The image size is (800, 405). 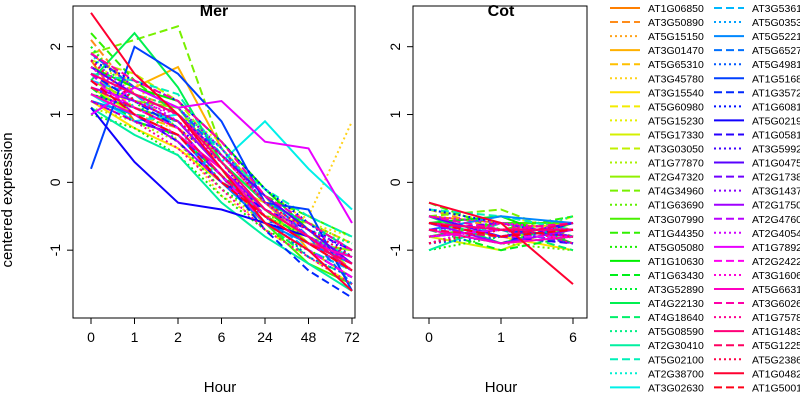 I want to click on series-line-cot-AT1G63690, so click(x=501, y=240).